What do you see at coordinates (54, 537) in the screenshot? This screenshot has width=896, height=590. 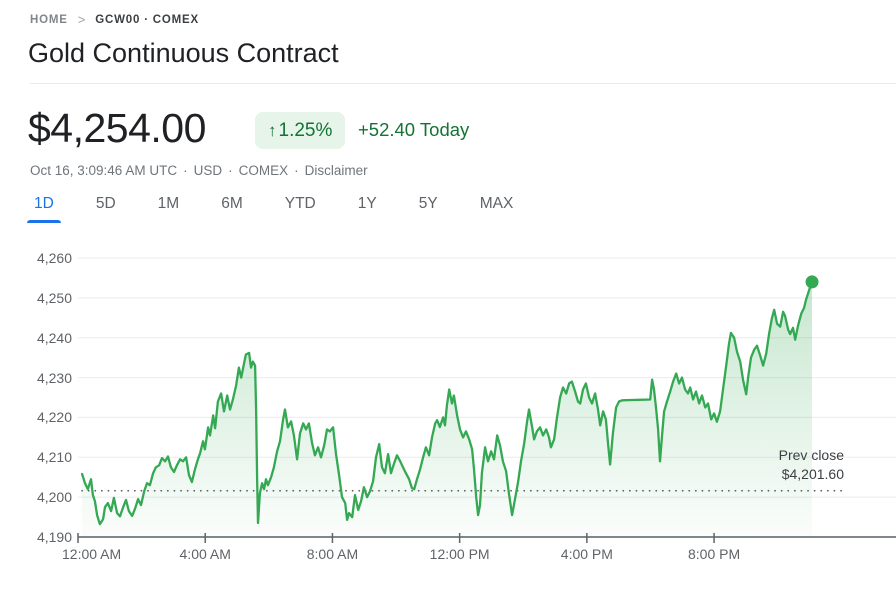 I see `y-axis-label: 4,190` at bounding box center [54, 537].